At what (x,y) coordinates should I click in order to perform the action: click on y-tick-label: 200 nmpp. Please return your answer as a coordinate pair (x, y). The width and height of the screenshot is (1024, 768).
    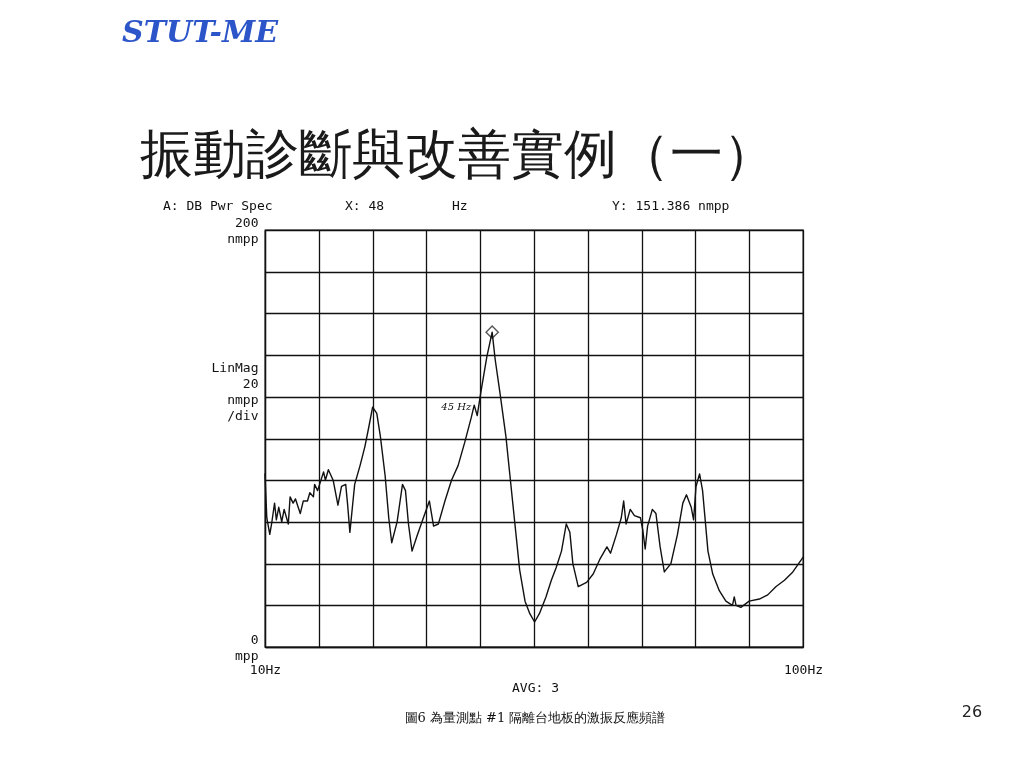
    Looking at the image, I should click on (243, 230).